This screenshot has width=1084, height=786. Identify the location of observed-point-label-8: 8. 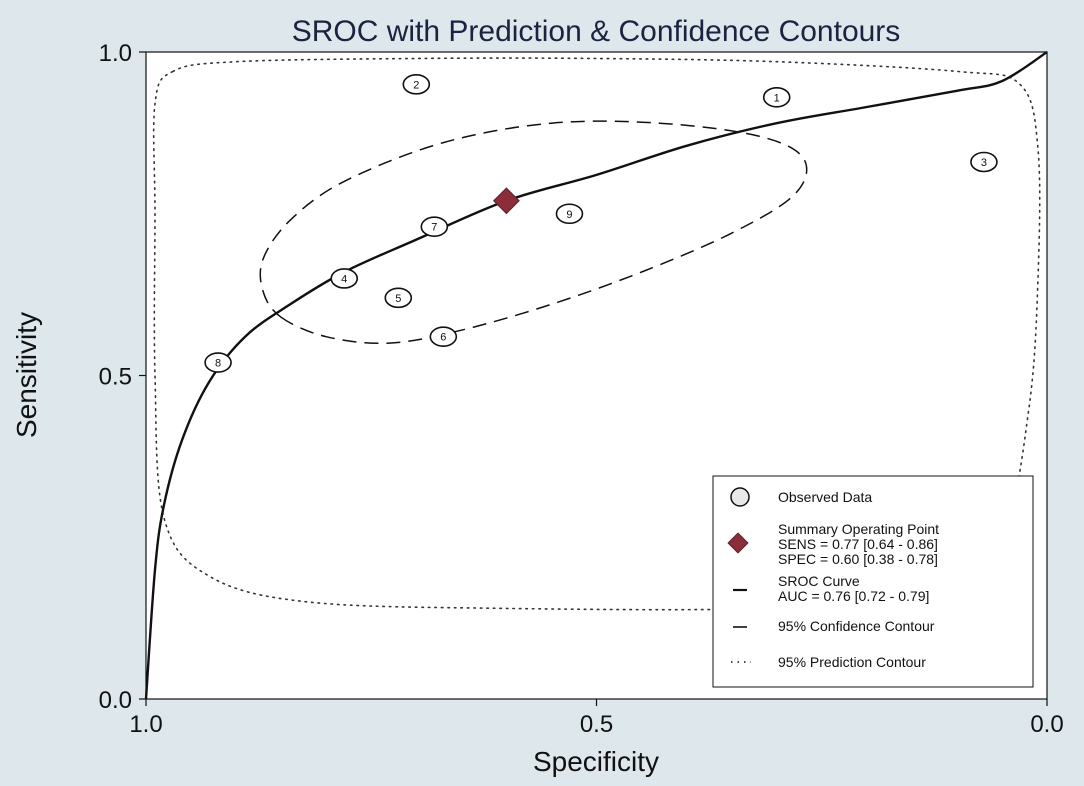
(218, 364).